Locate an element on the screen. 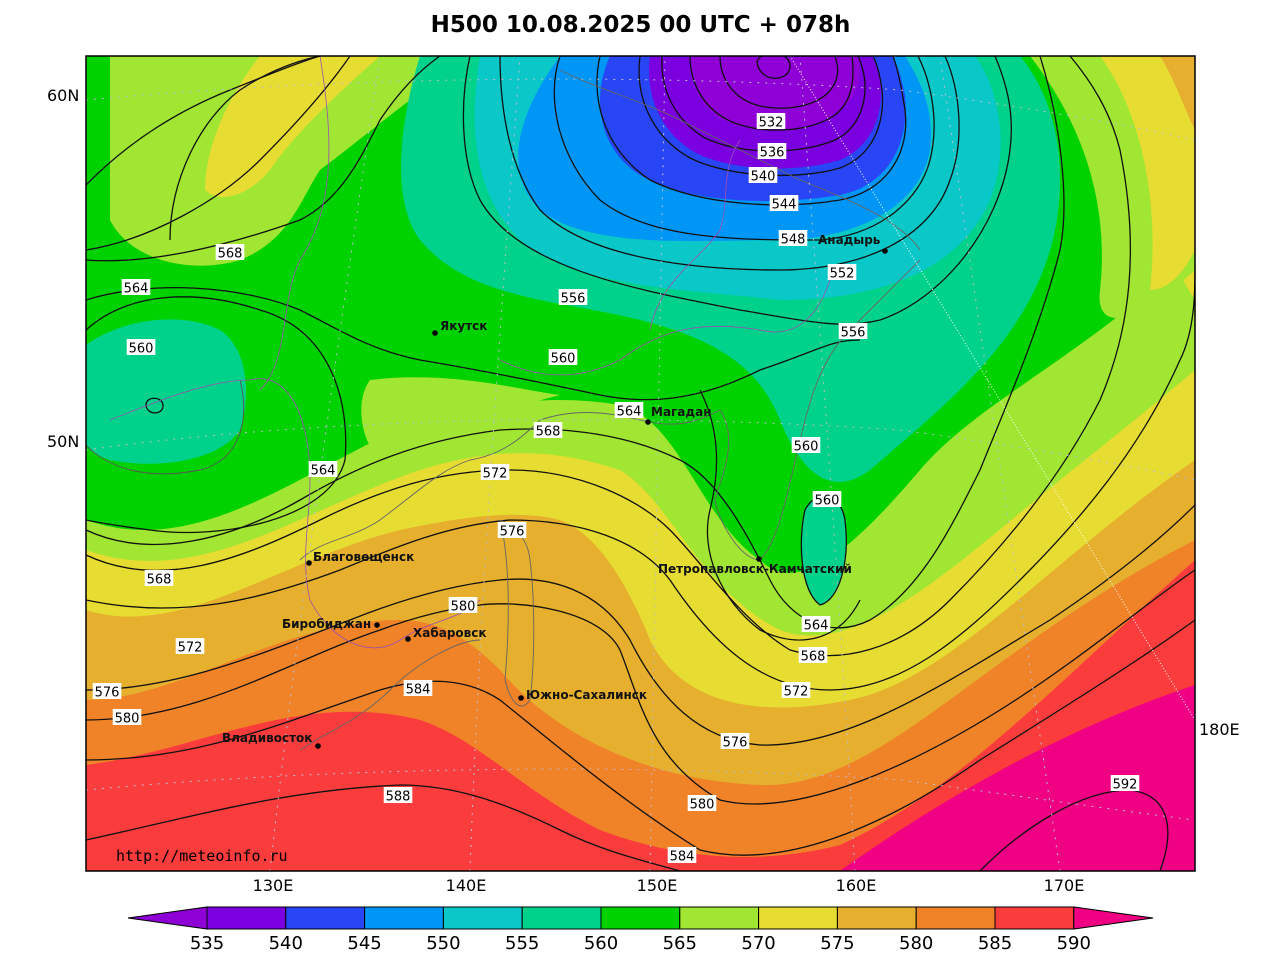 This screenshot has height=963, width=1281. isoline-label: 552 is located at coordinates (842, 273).